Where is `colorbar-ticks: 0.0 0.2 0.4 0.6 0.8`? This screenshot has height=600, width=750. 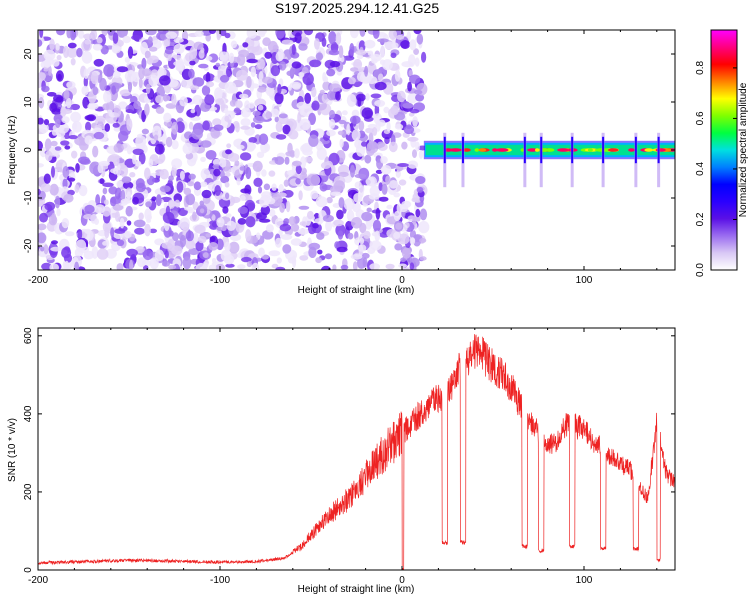
colorbar-ticks: 0.0 0.2 0.4 0.6 0.8 is located at coordinates (716, 169).